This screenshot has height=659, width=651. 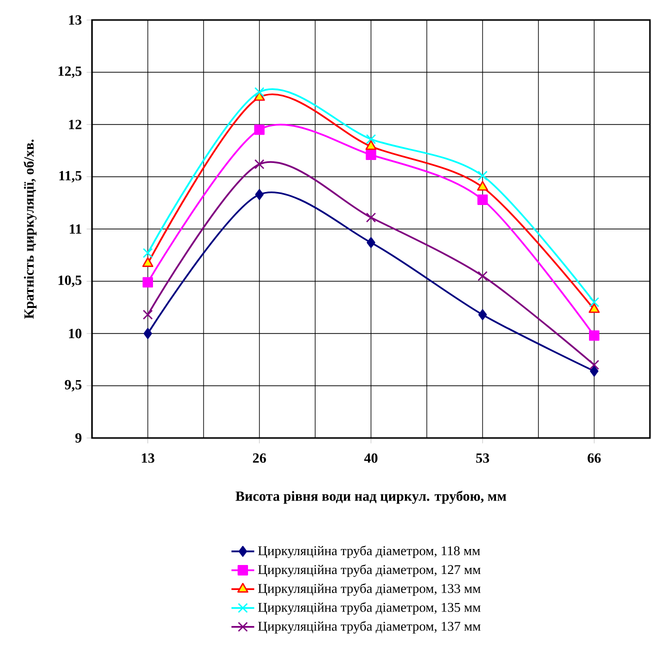 I want to click on y-axis-title: Кратність циркуляції, об/хв., so click(x=30, y=229).